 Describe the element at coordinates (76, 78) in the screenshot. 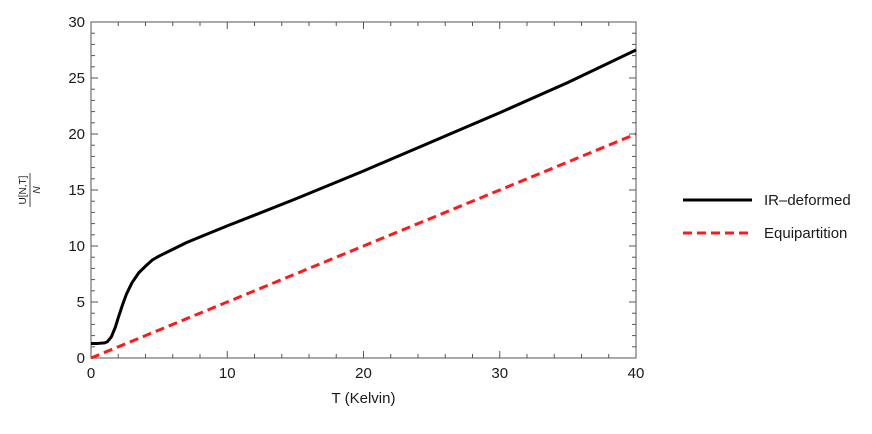

I see `y-tick-label: 25` at that location.